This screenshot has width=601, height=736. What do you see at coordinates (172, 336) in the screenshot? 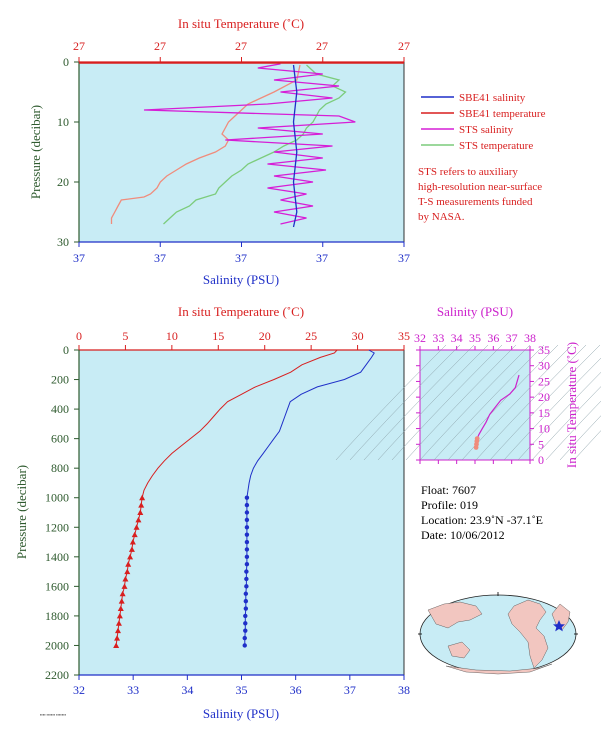
I see `lower-top-tick-label: 10` at bounding box center [172, 336].